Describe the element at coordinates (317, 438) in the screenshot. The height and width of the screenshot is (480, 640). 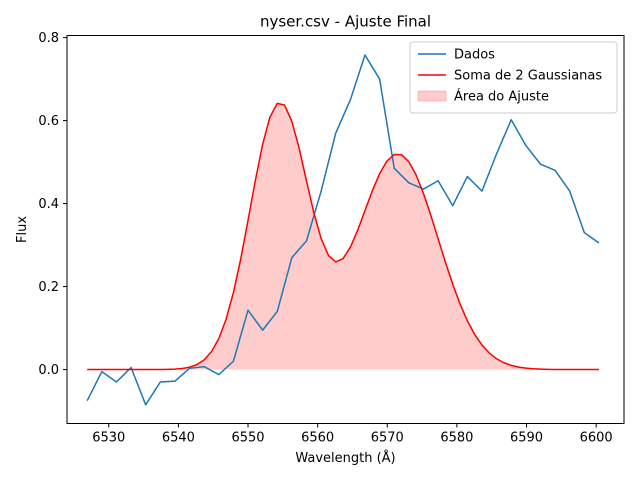
I see `x-tick-label: 6560` at that location.